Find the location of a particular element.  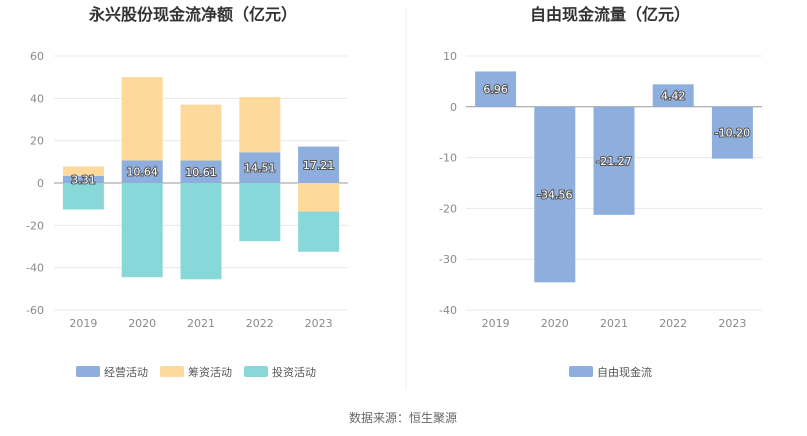

chart1-title: 永兴股份现金流净额（亿元） is located at coordinates (192, 14).